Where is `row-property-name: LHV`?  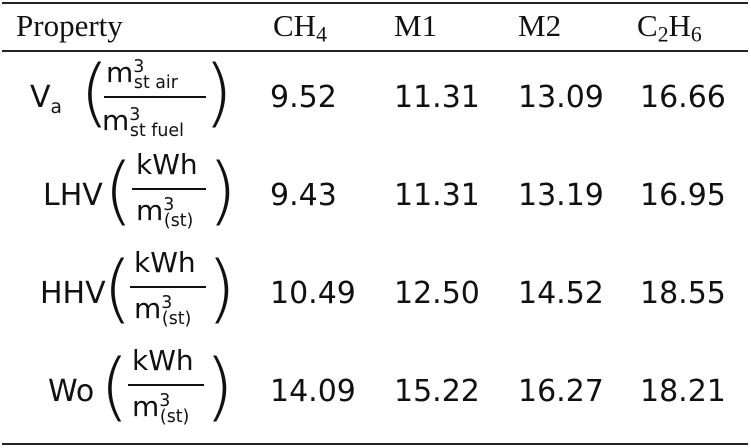
row-property-name: LHV is located at coordinates (73, 195).